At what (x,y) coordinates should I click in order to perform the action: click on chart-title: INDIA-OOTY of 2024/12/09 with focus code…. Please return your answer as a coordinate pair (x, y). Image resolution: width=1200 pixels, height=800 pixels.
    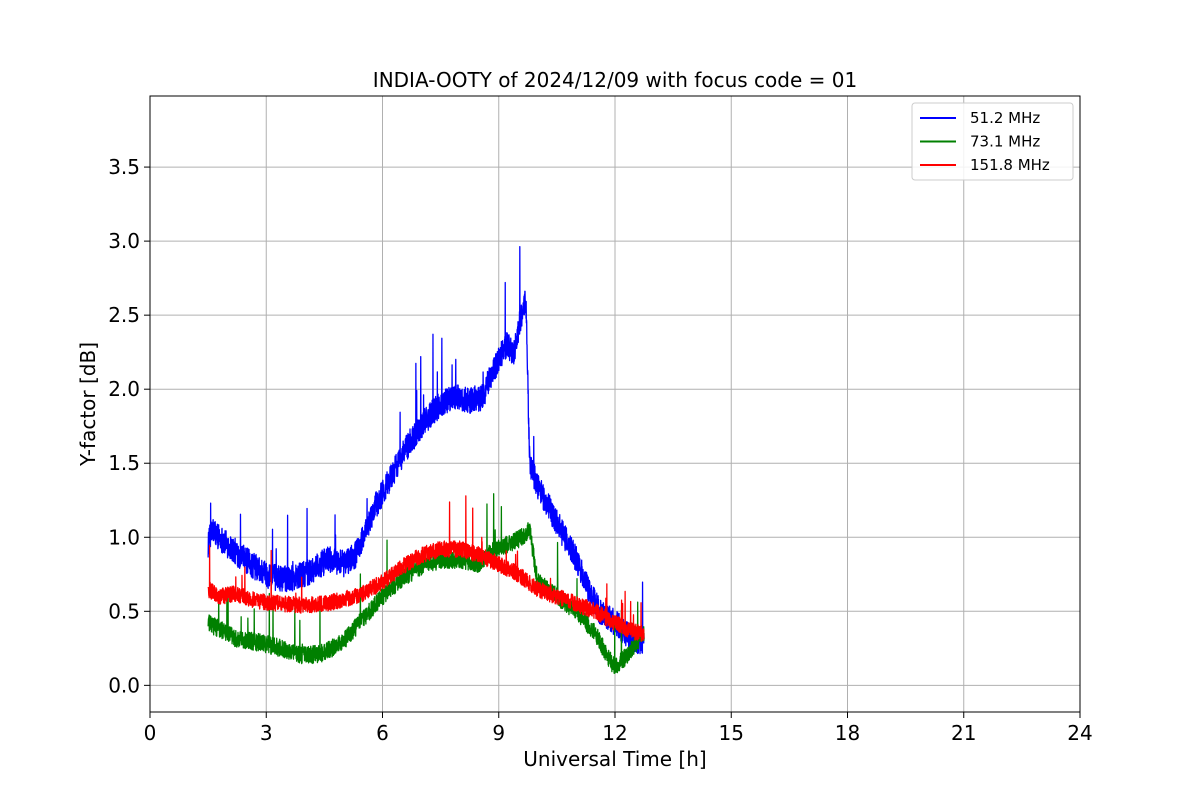
    Looking at the image, I should click on (615, 80).